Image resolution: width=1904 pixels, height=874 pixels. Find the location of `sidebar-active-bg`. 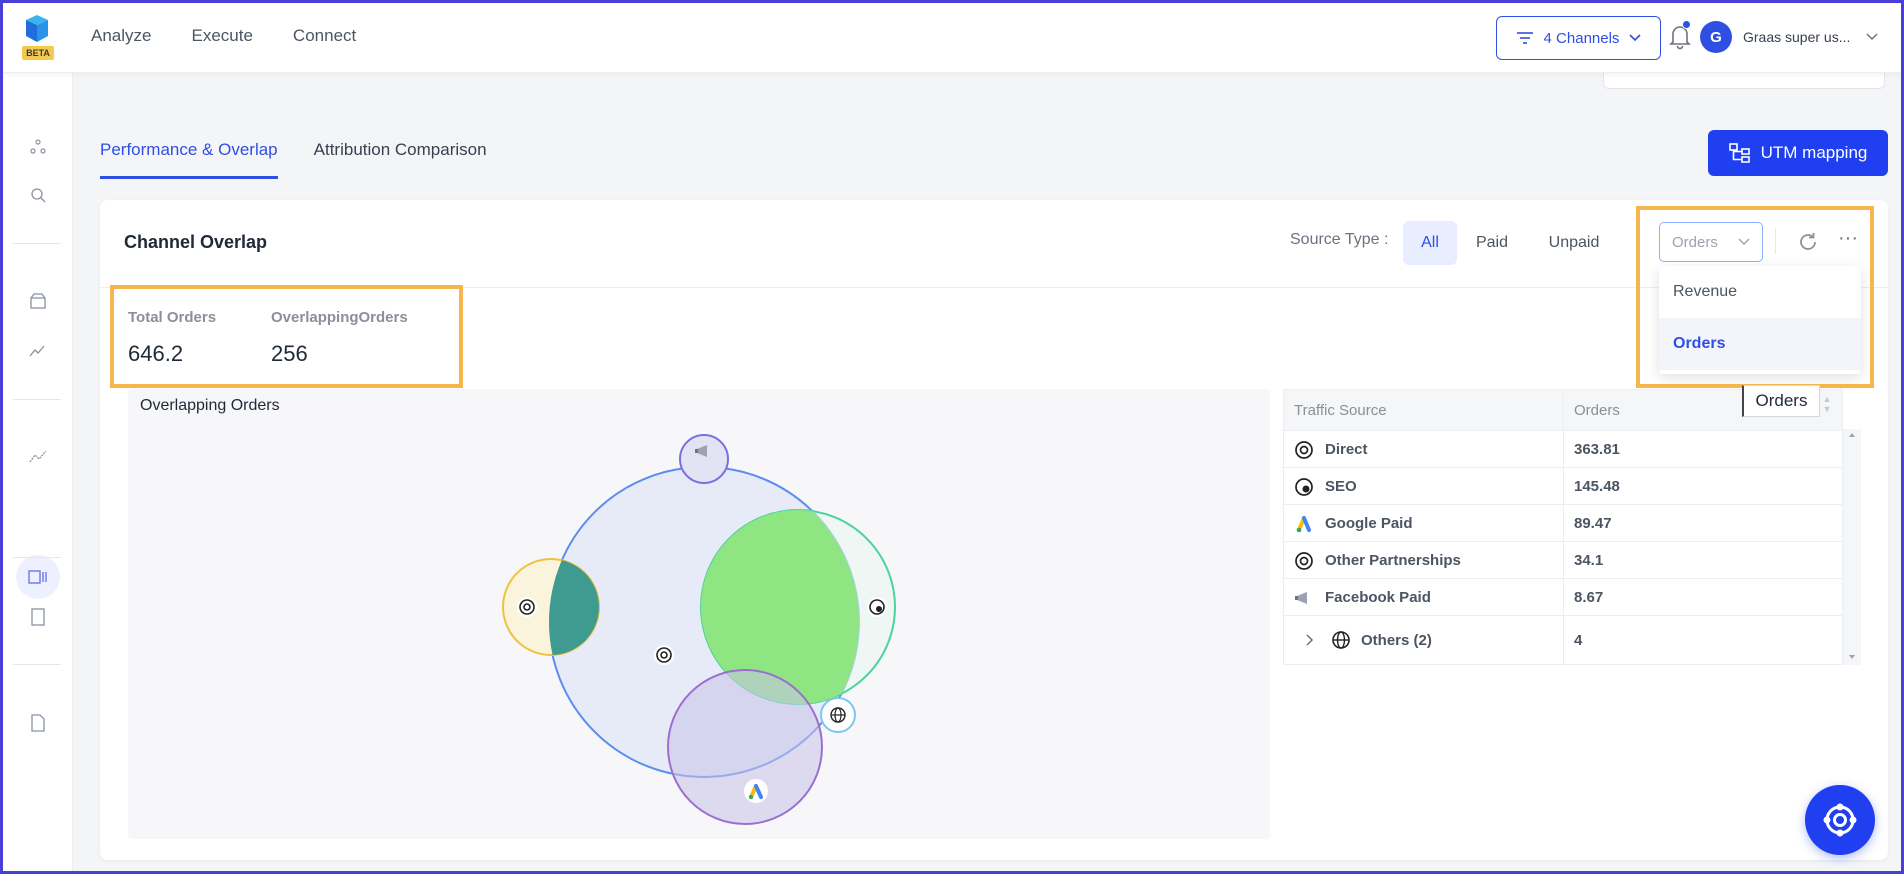

sidebar-active-bg is located at coordinates (38, 577).